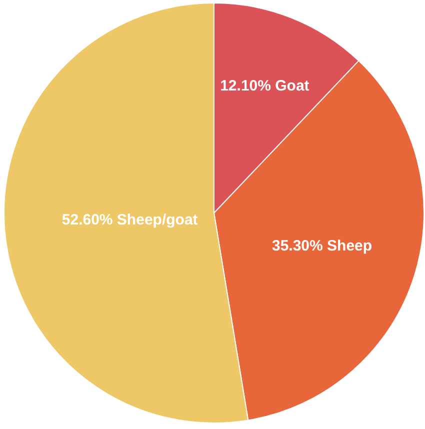 This screenshot has height=429, width=425. I want to click on slice-label: 35.30% Sheep, so click(322, 246).